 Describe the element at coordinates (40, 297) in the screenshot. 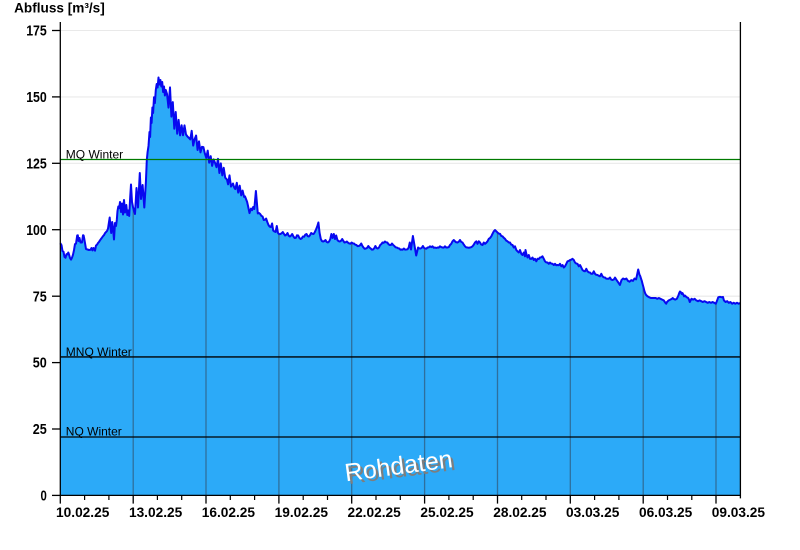

I see `svg-text: 75` at that location.